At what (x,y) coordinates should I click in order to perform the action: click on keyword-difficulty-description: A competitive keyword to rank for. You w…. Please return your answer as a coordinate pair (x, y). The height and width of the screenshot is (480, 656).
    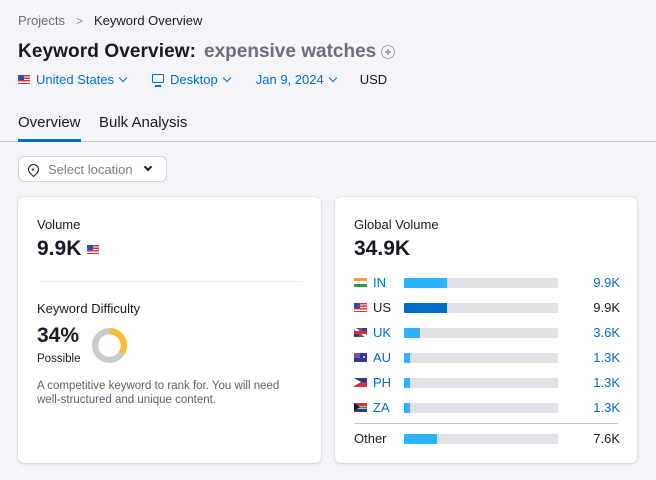
    Looking at the image, I should click on (158, 393).